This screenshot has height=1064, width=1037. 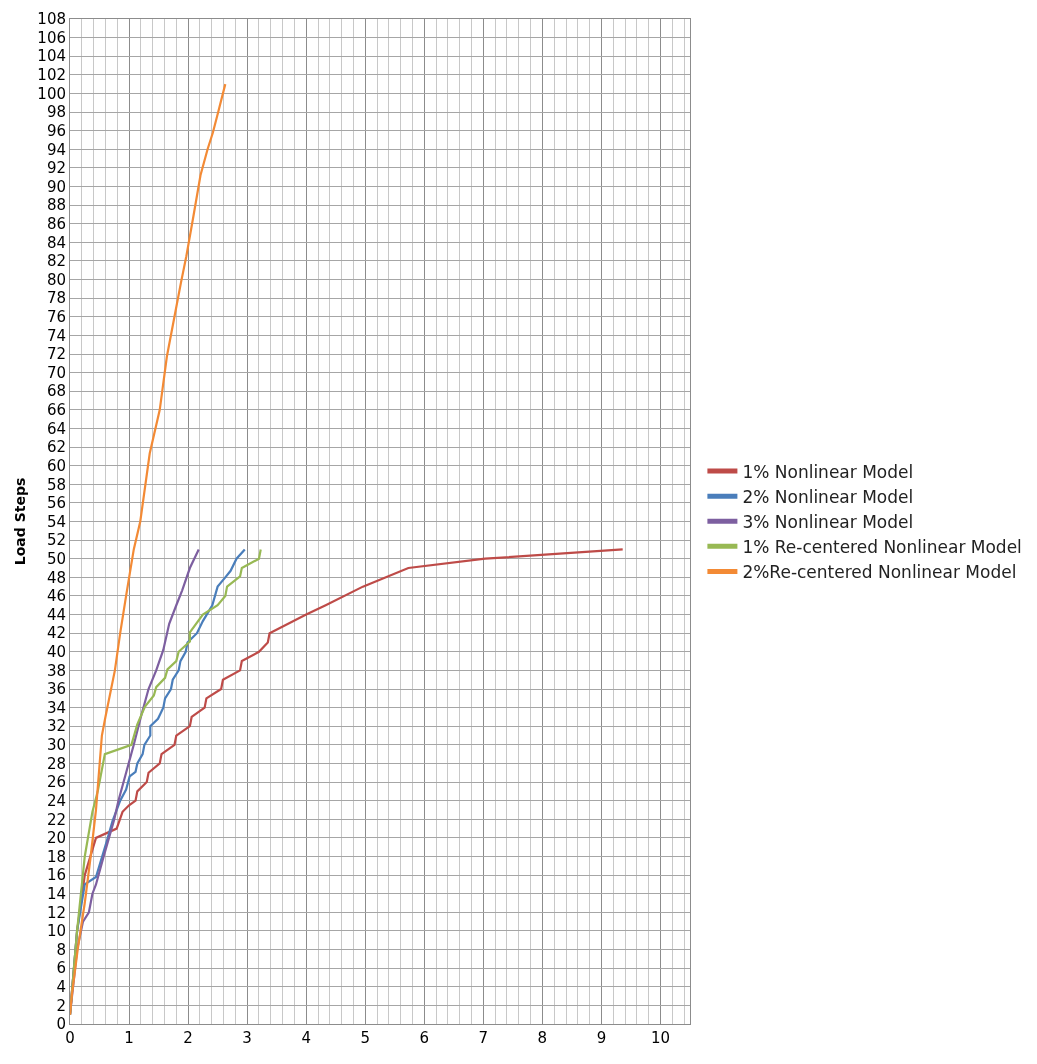 I want to click on y-tick-label: 88, so click(x=56, y=205).